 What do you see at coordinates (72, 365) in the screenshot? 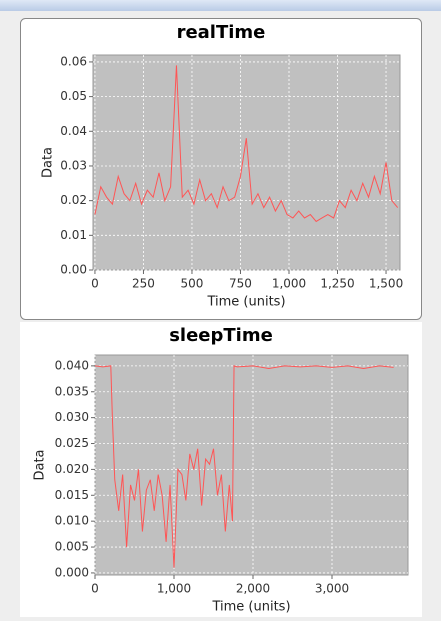
I see `y-tick-label: 0.040` at bounding box center [72, 365].